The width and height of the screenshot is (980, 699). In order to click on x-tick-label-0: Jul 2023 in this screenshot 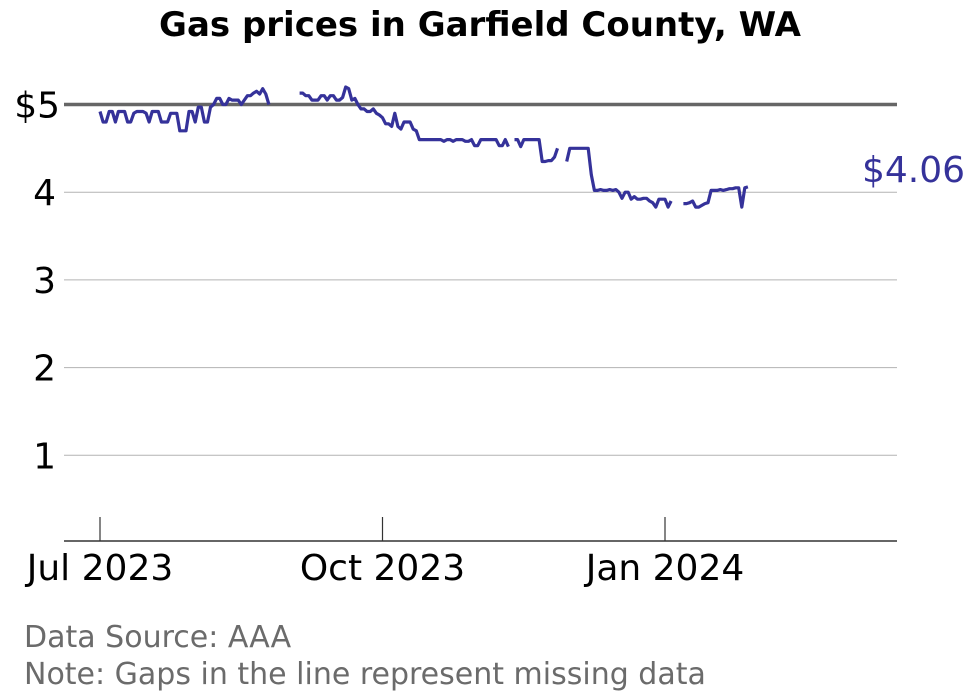, I will do `click(99, 568)`.